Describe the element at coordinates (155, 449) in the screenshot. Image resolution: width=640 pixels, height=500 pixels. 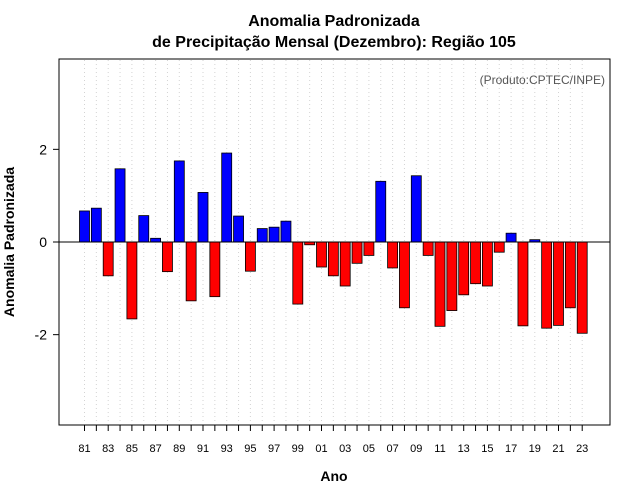
I see `x-tick-label: 87` at that location.